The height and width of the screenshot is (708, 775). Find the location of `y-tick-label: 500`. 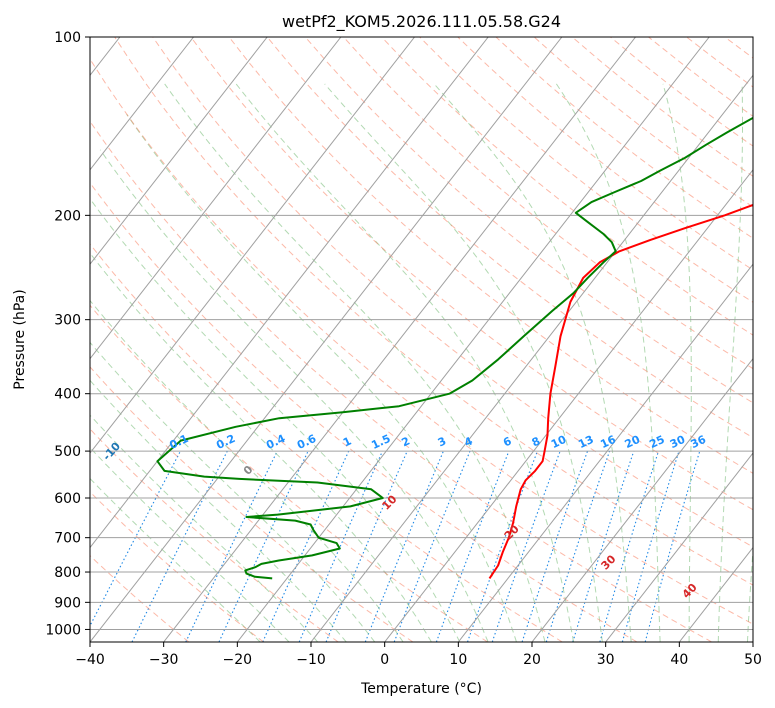

y-tick-label: 500 is located at coordinates (67, 452).